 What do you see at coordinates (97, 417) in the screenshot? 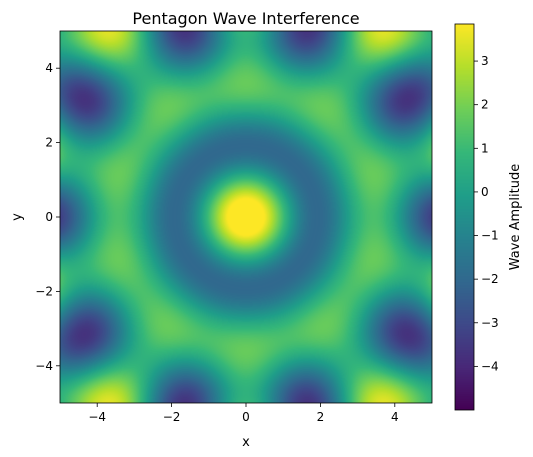
I see `x-tick-label: −4` at bounding box center [97, 417].